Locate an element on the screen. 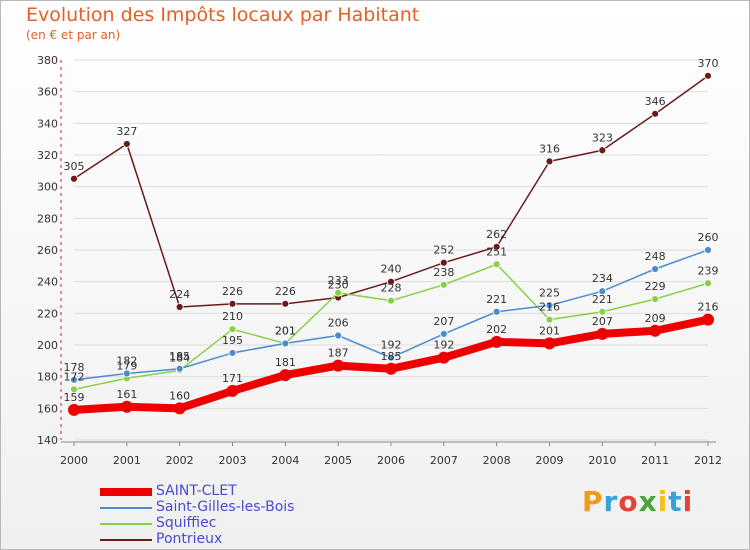 This screenshot has height=550, width=750. x-tick-label: 2000 is located at coordinates (74, 460).